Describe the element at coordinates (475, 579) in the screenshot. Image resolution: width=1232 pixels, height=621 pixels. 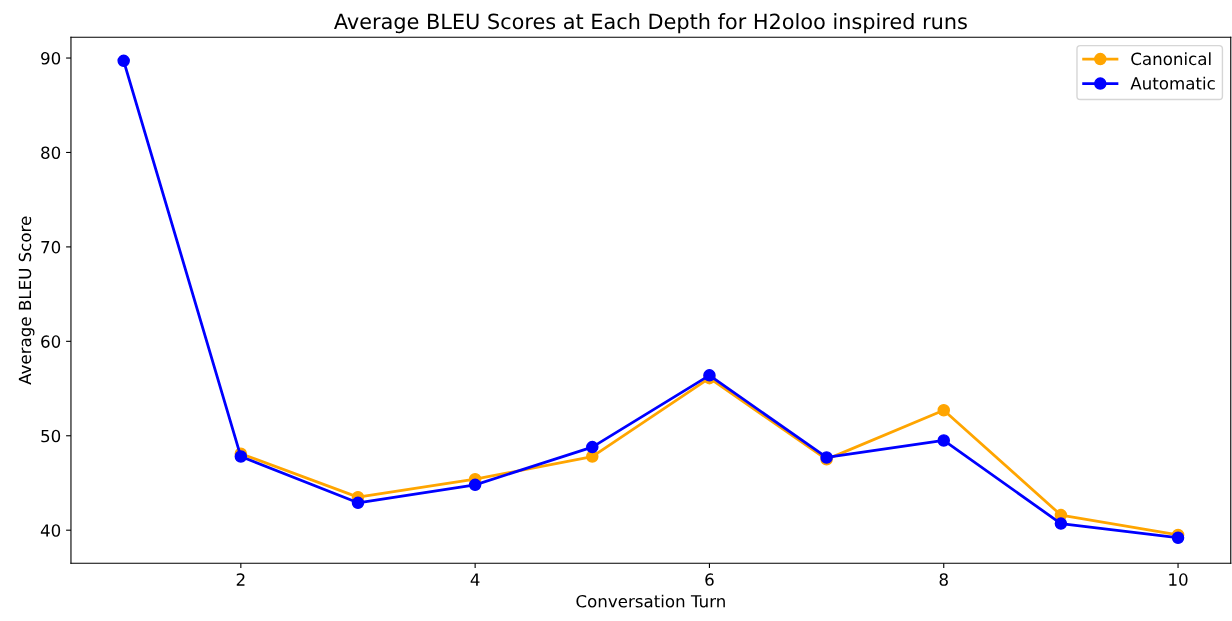
I see `x-tick-label: 4` at that location.